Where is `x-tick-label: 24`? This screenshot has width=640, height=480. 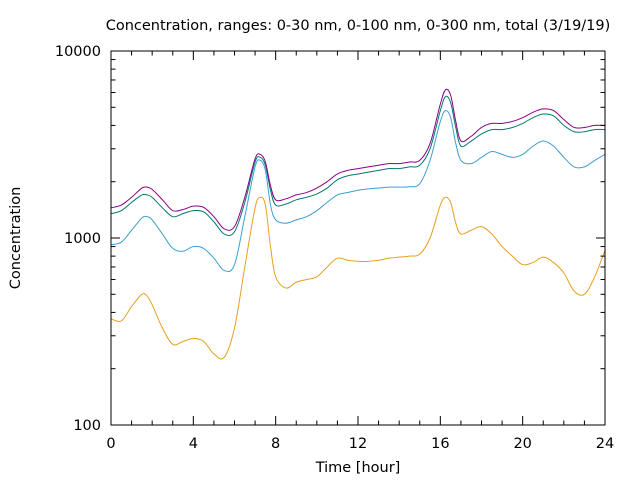 x-tick-label: 24 is located at coordinates (605, 444).